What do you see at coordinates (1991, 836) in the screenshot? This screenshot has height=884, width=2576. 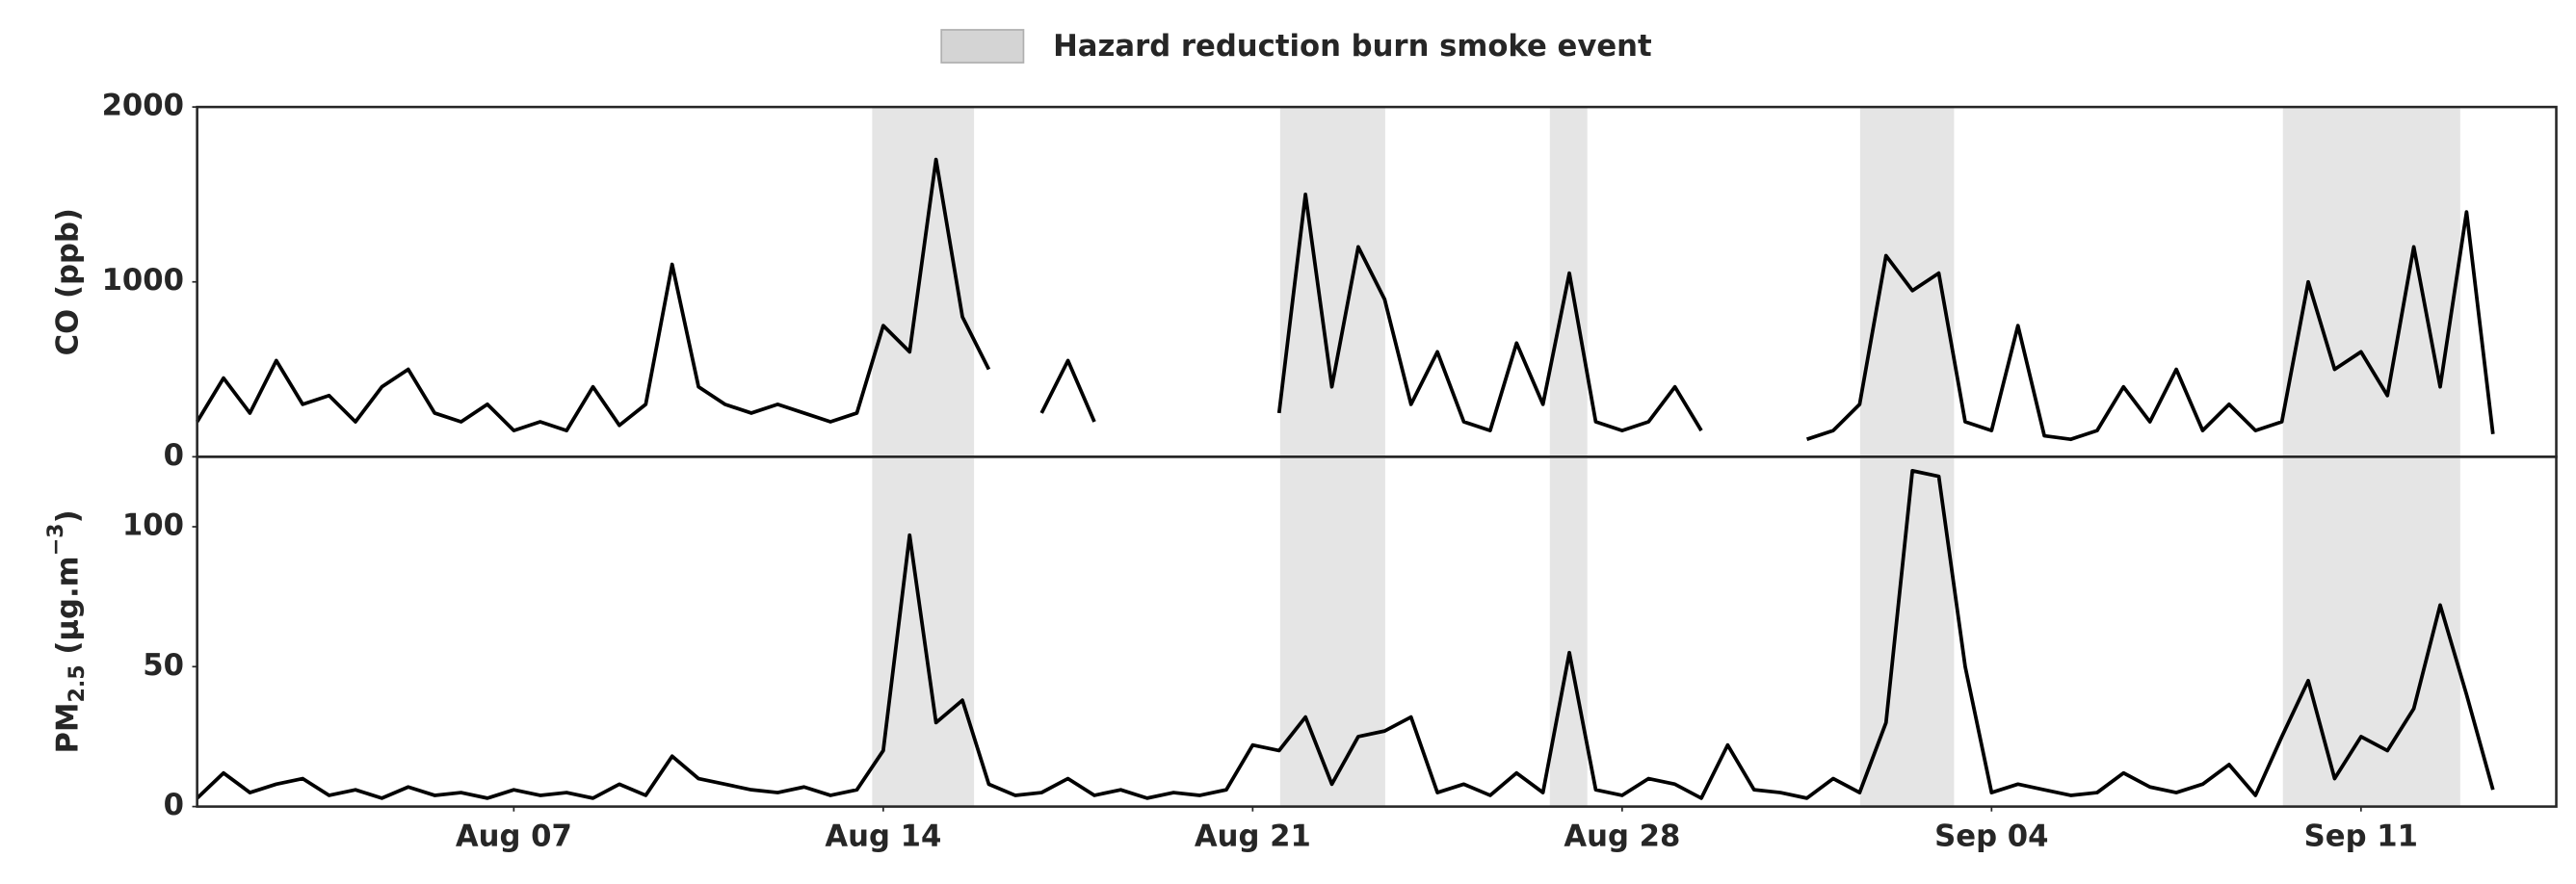 I see `x-tick-label: Sep 04` at bounding box center [1991, 836].